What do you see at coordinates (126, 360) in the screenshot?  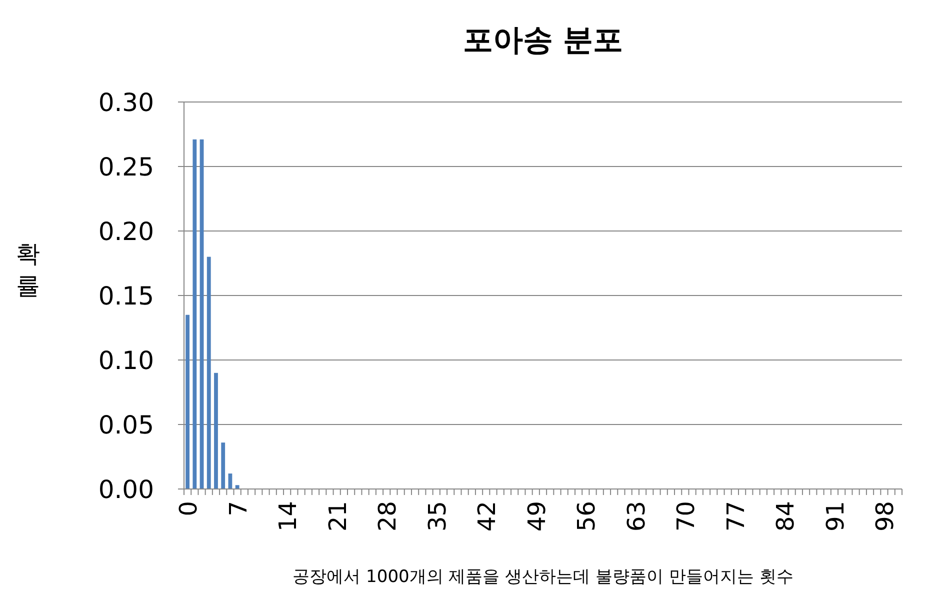 I see `y-tick-label: 0.10` at bounding box center [126, 360].